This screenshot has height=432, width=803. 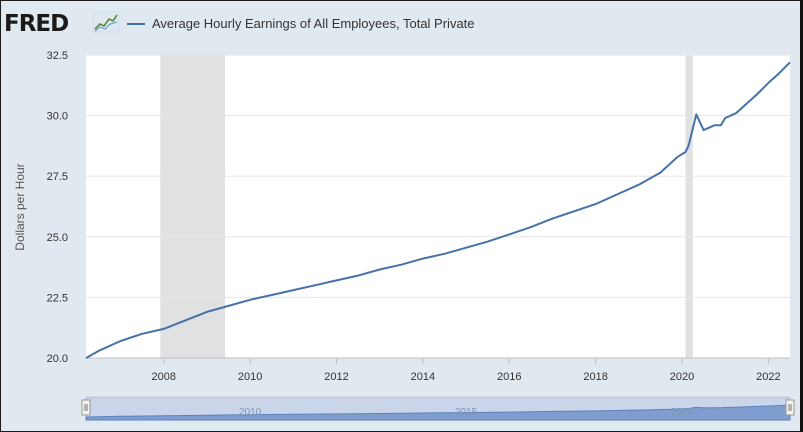 I want to click on y-axis-title: Dollars per Hour, so click(x=20, y=206).